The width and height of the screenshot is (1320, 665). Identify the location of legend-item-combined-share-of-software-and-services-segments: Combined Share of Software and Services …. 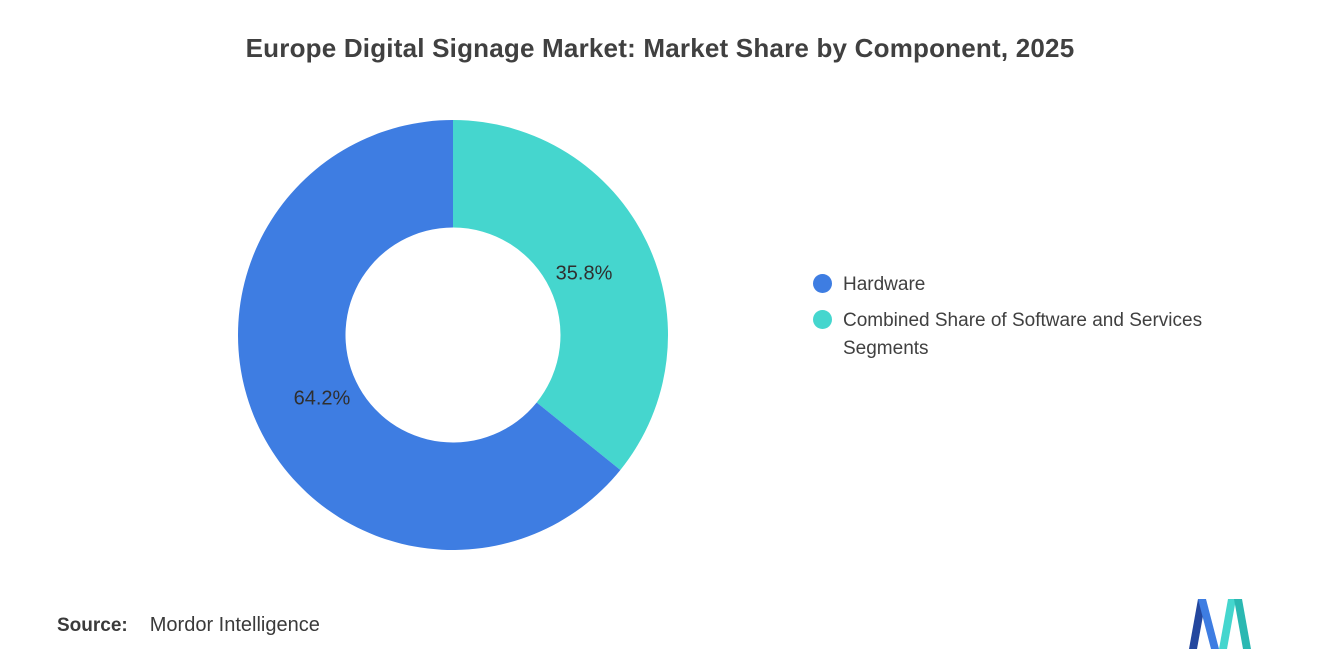
(1045, 335).